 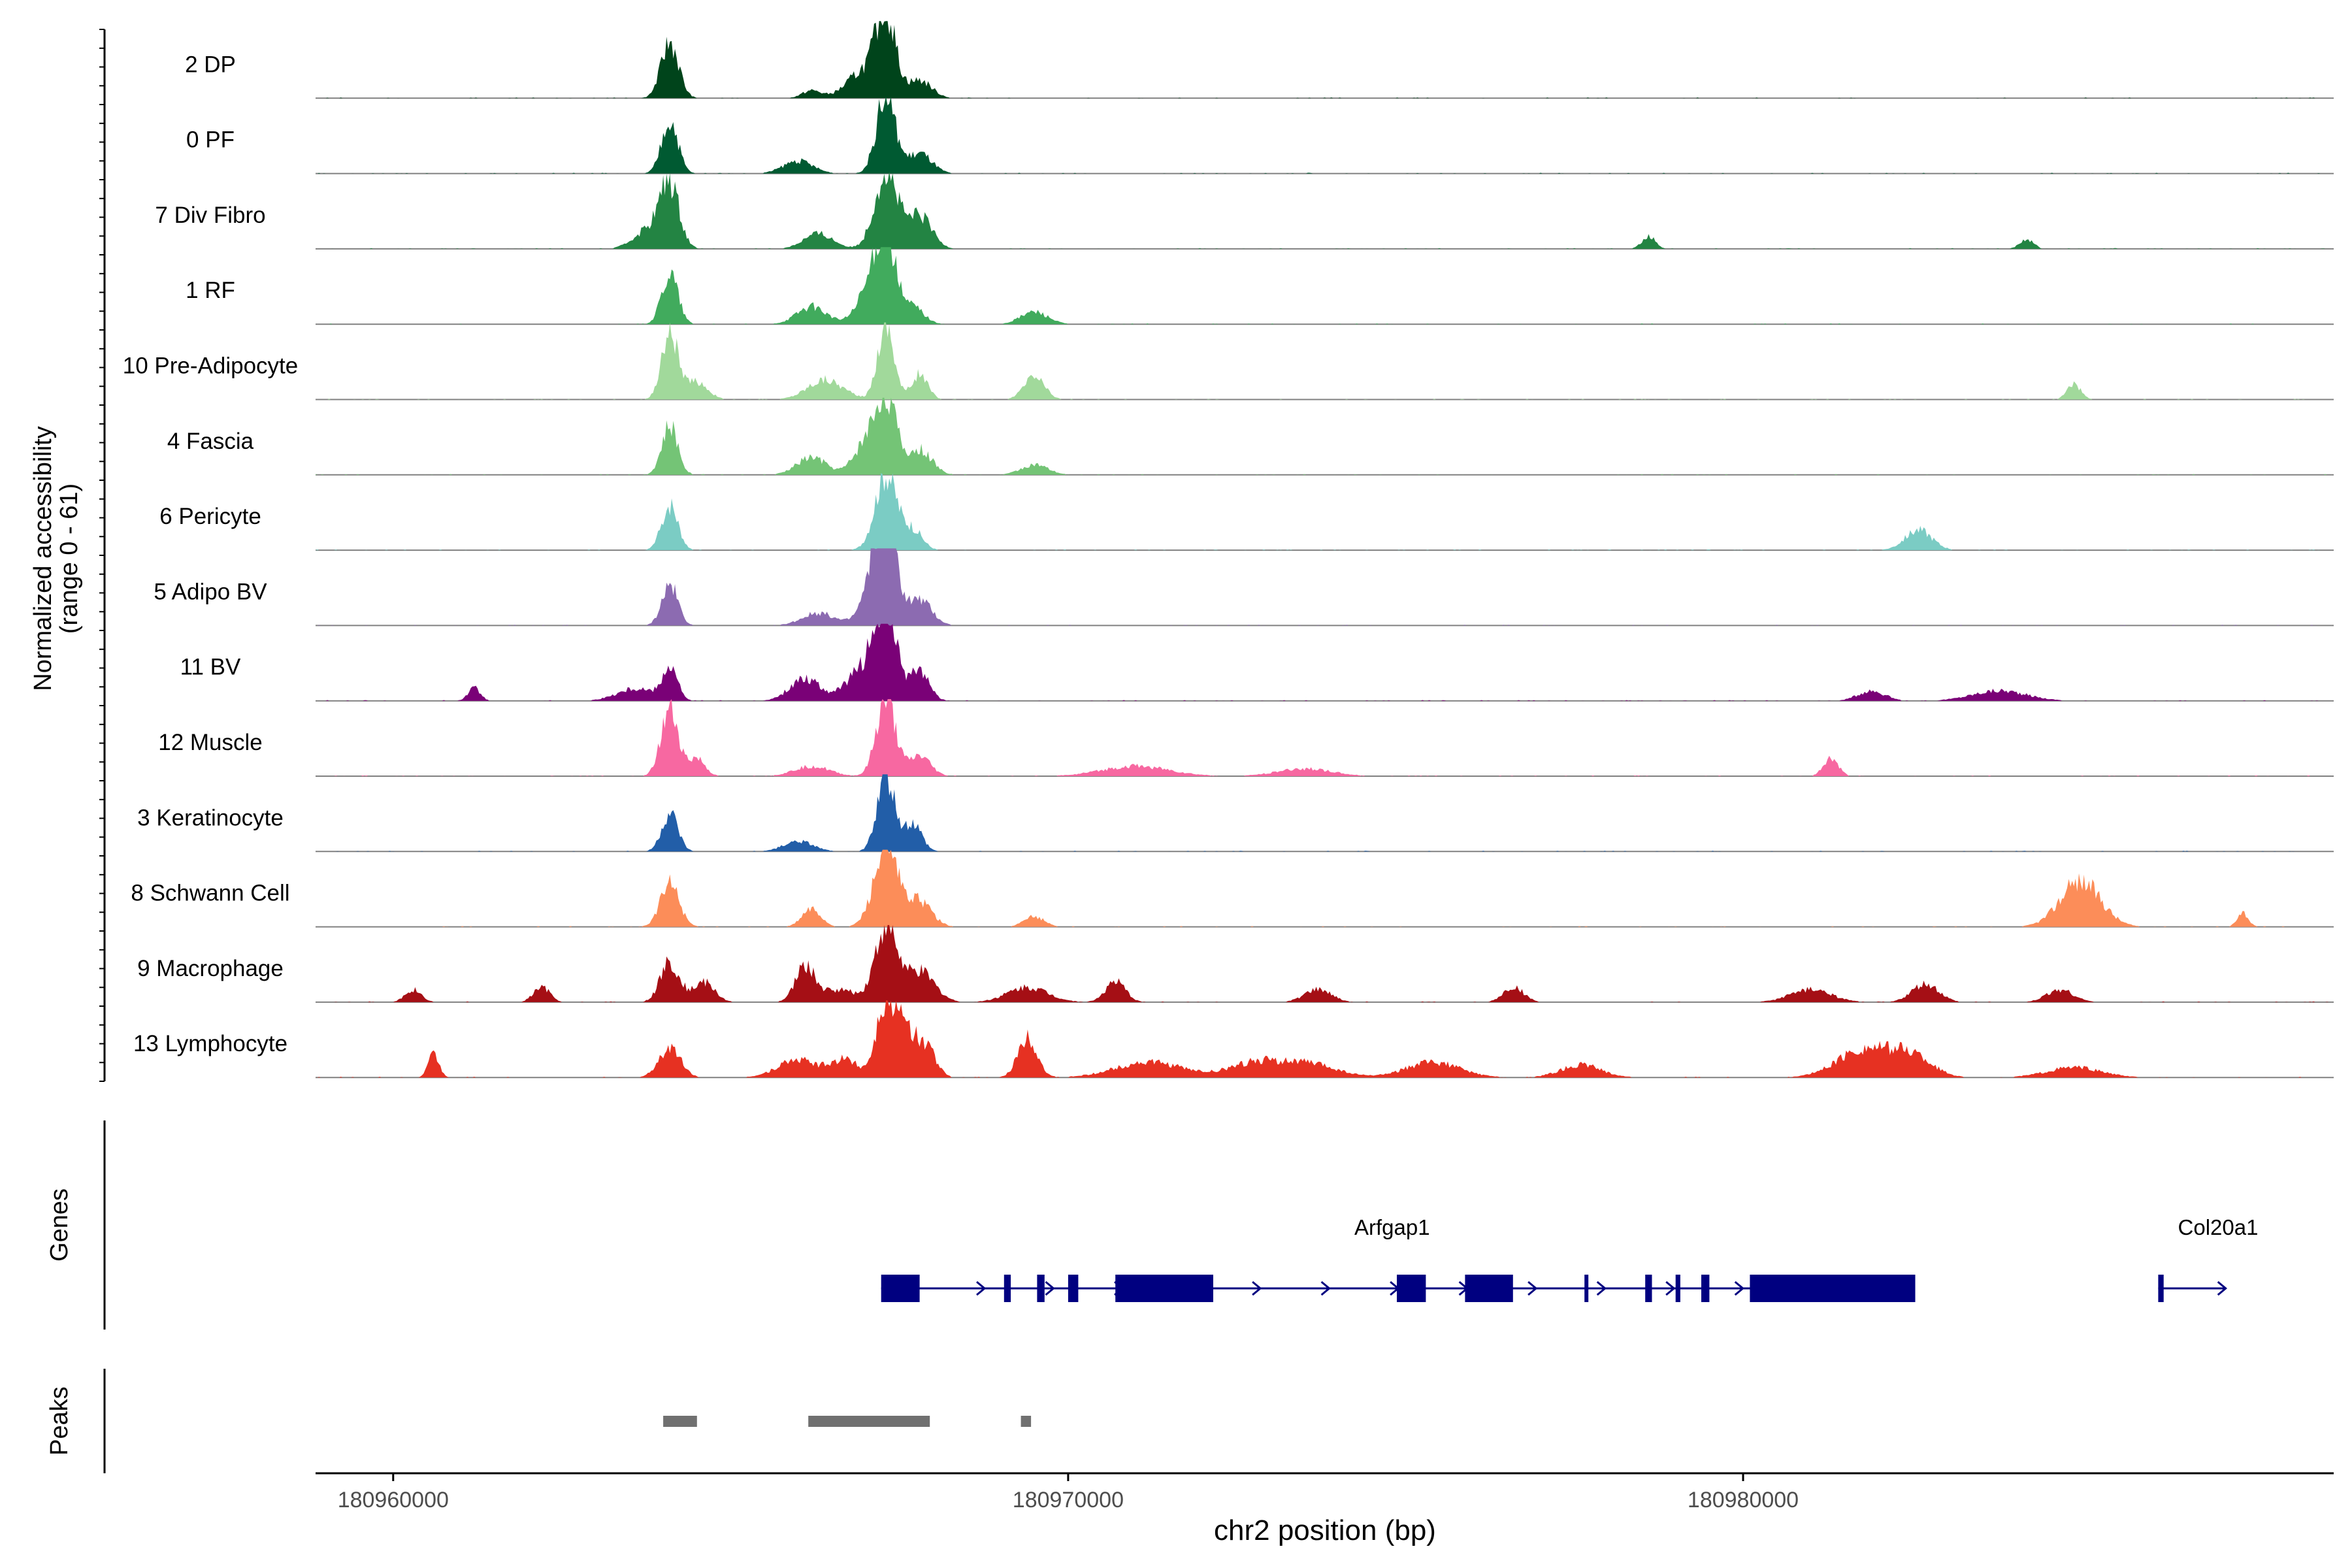 What do you see at coordinates (59, 1225) in the screenshot?
I see `genes-axis-title: Genes` at bounding box center [59, 1225].